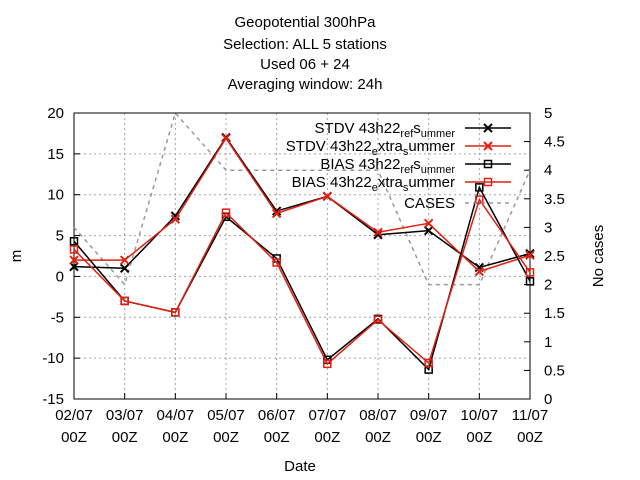 The height and width of the screenshot is (480, 640). I want to click on y-tick-label: 5, so click(60, 236).